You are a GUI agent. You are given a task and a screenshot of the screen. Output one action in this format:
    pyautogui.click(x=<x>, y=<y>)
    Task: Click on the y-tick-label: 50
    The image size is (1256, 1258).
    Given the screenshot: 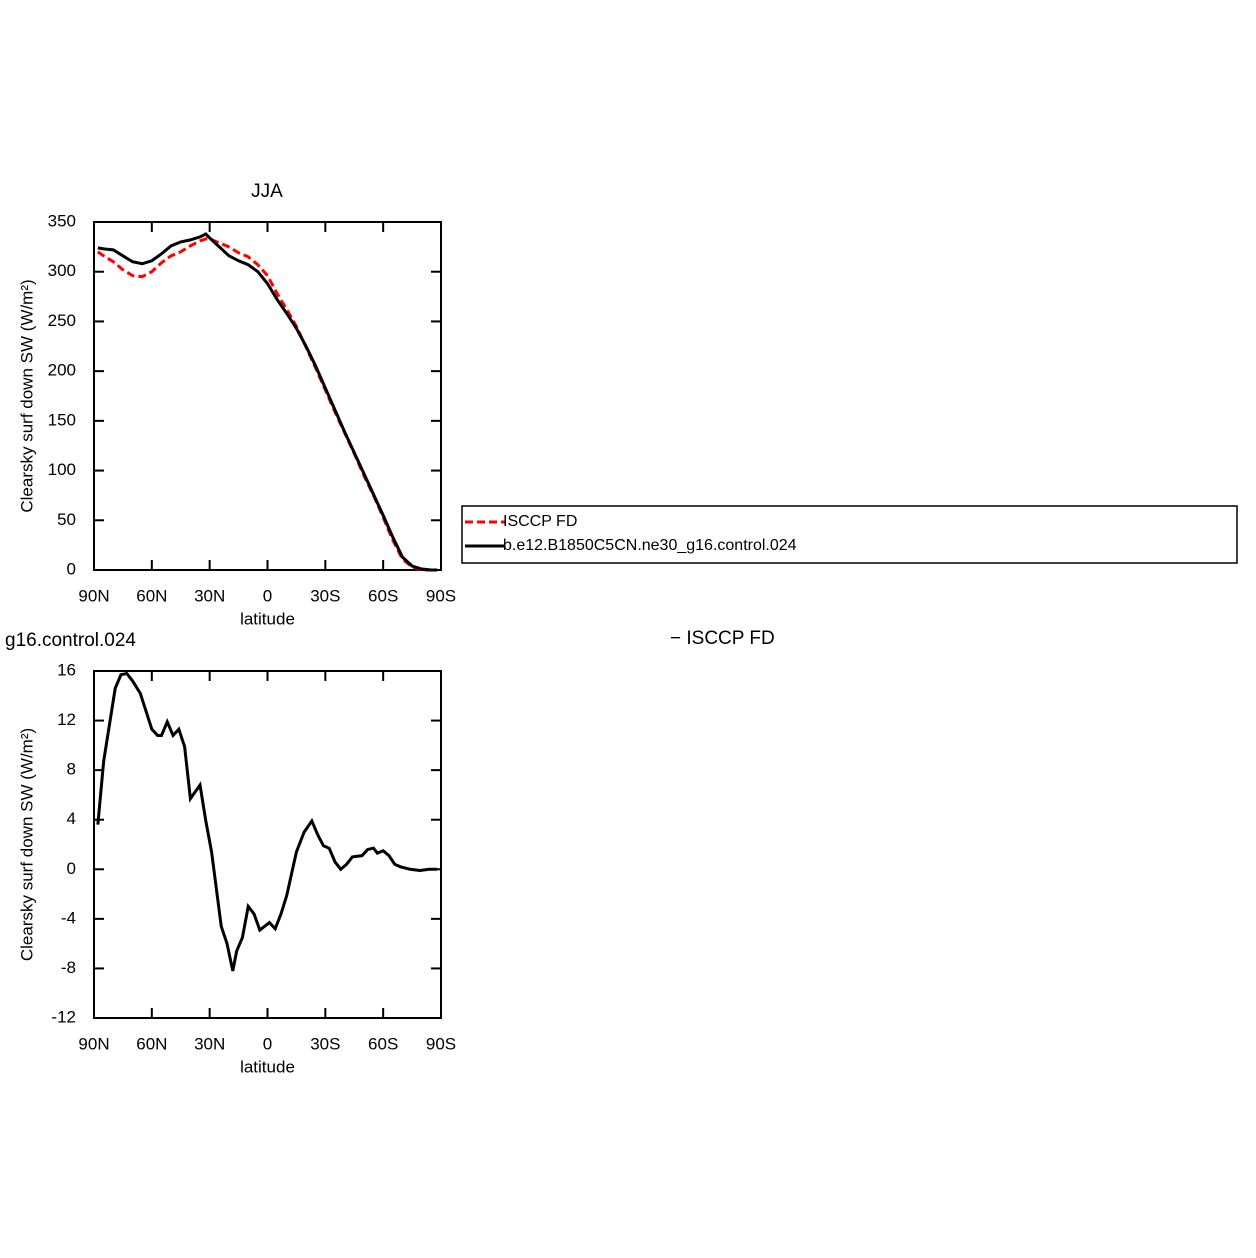 What is the action you would take?
    pyautogui.click(x=66, y=519)
    